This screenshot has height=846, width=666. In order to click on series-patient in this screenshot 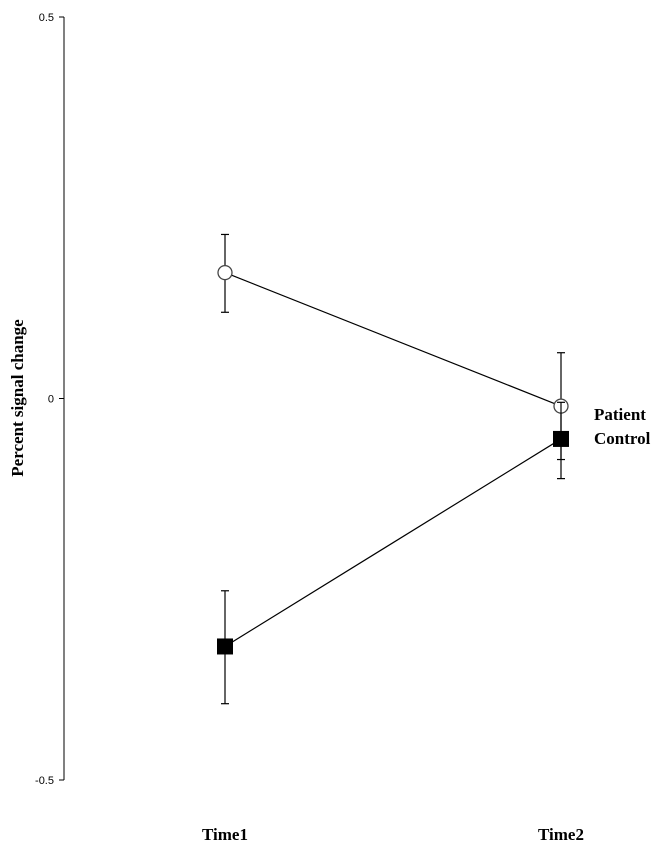, I will do `click(393, 347)`.